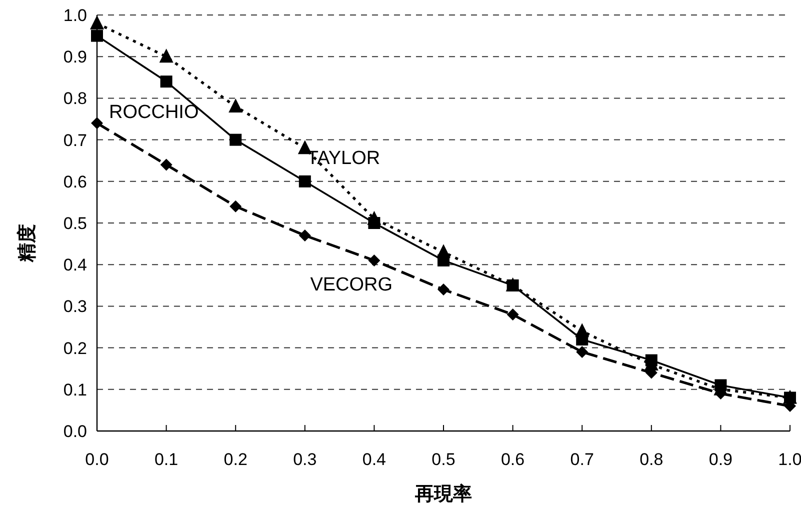  I want to click on x-tick-label: 0.9, so click(720, 459).